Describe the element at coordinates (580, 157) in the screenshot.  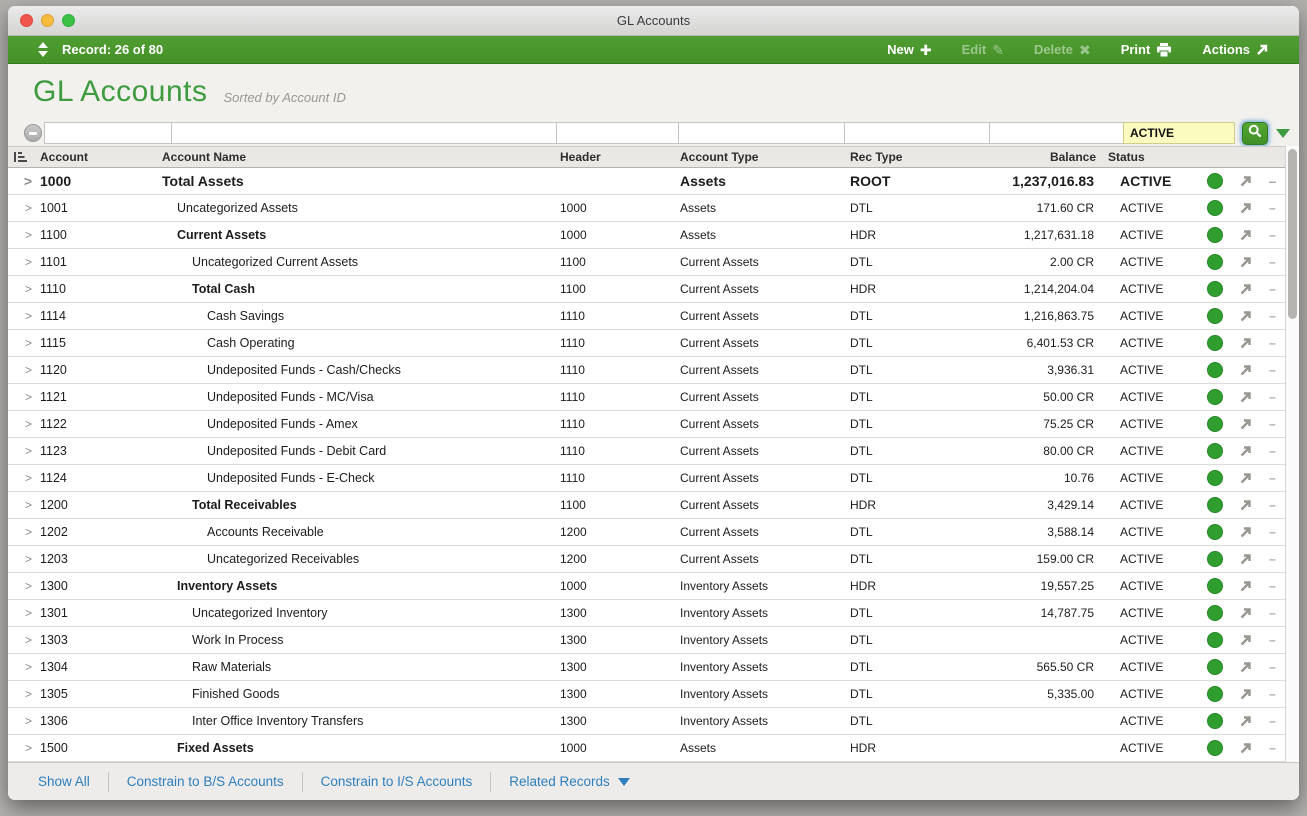
I see `column-header-header: Header` at that location.